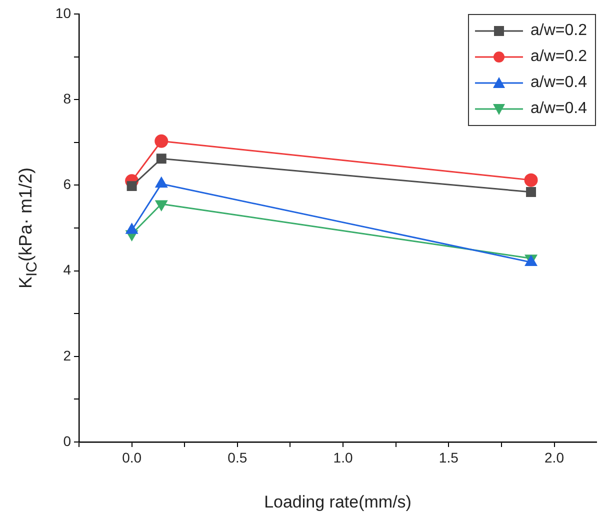 The width and height of the screenshot is (604, 517). Describe the element at coordinates (338, 502) in the screenshot. I see `x-axis-title: Loading rate(mm/s)` at that location.